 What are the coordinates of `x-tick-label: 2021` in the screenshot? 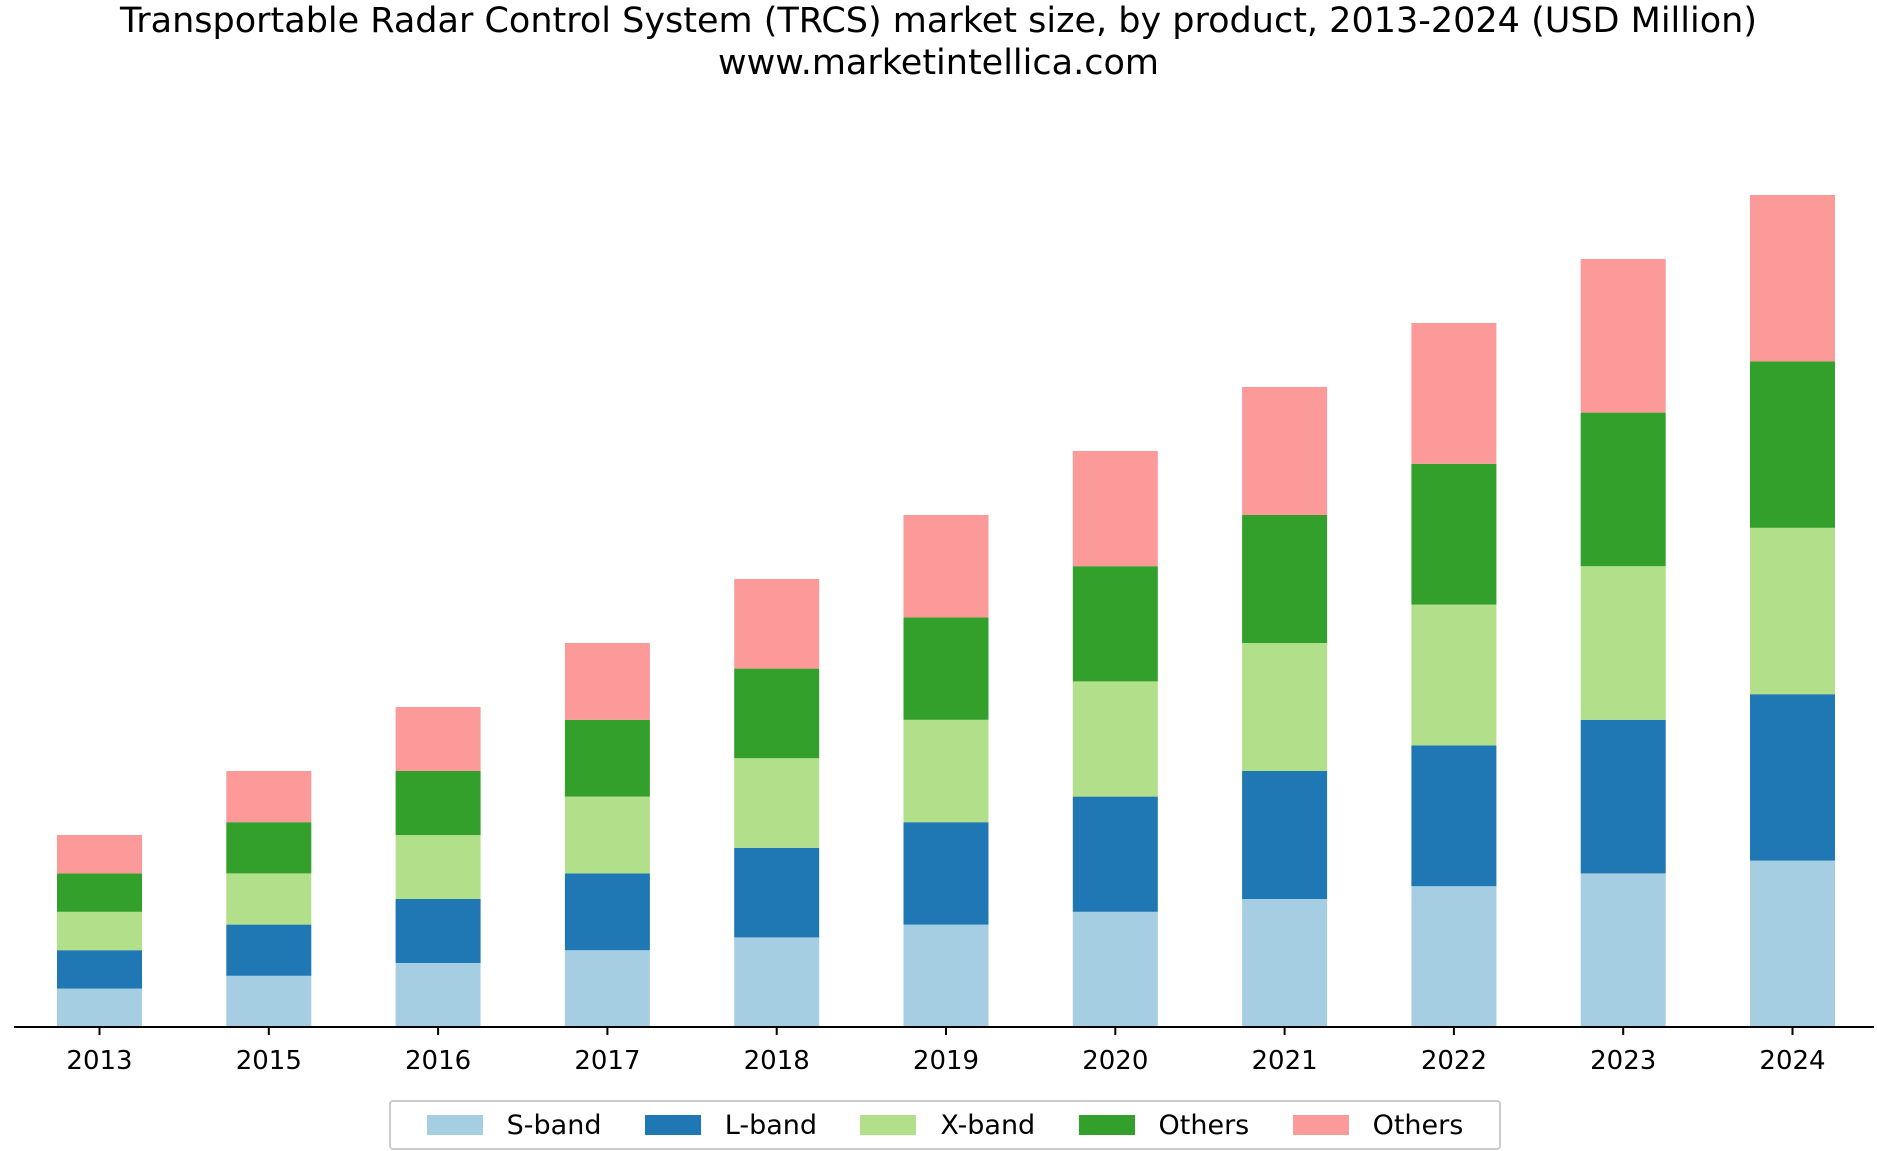 It's located at (1285, 1061).